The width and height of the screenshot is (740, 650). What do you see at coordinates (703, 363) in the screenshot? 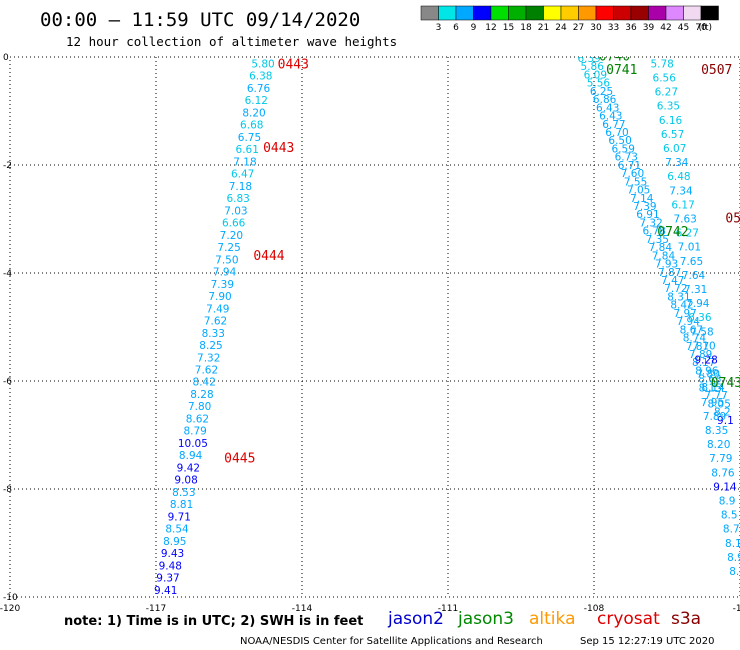
I see `swh-value: 8.17` at bounding box center [703, 363].